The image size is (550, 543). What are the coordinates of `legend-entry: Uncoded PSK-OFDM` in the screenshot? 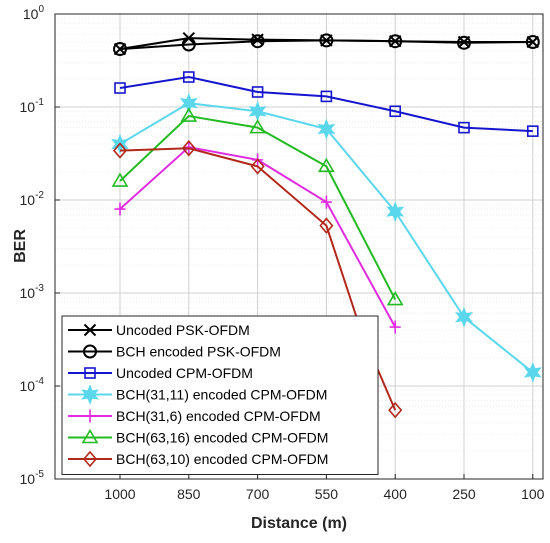 It's located at (159, 330).